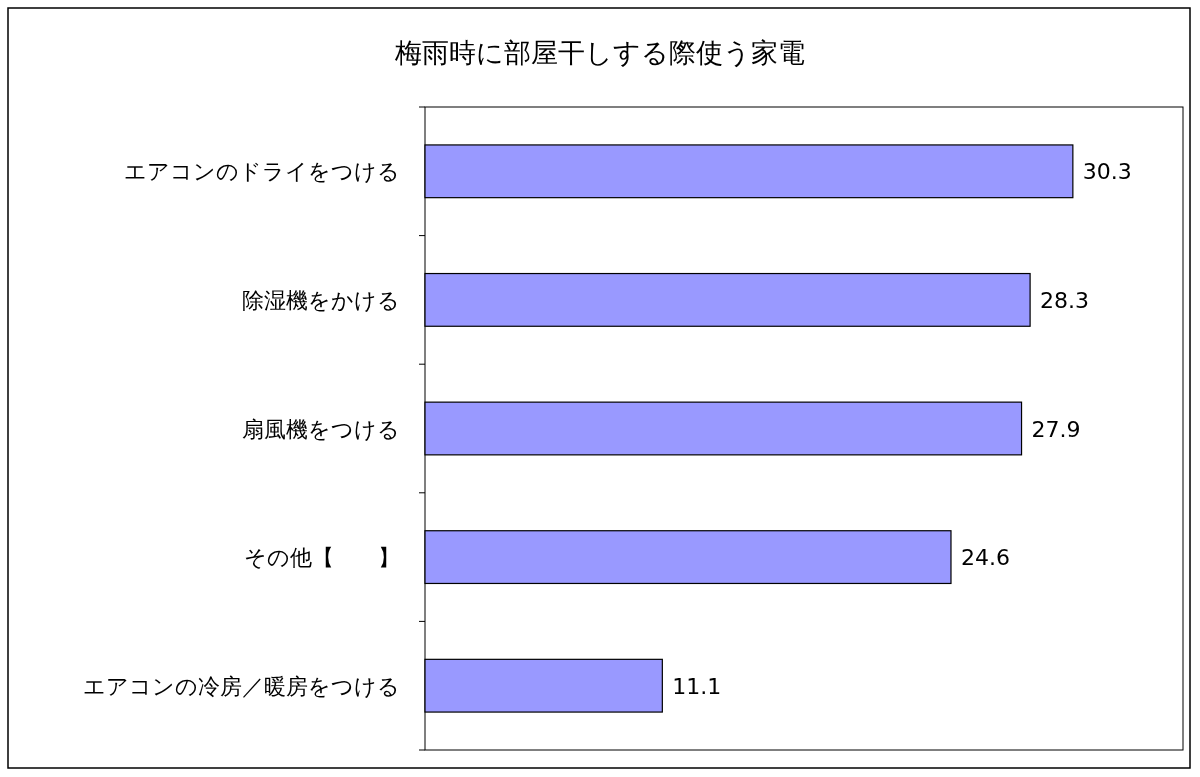  What do you see at coordinates (321, 429) in the screenshot?
I see `y-tick-label: 扇風機をつける` at bounding box center [321, 429].